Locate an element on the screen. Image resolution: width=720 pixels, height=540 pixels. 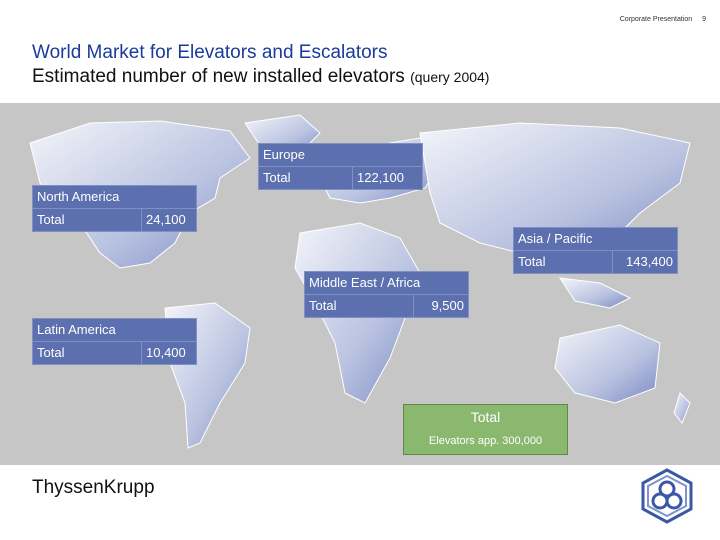
region-middle-east-africa: Middle East / Africa Total 9,500 is located at coordinates (386, 294).